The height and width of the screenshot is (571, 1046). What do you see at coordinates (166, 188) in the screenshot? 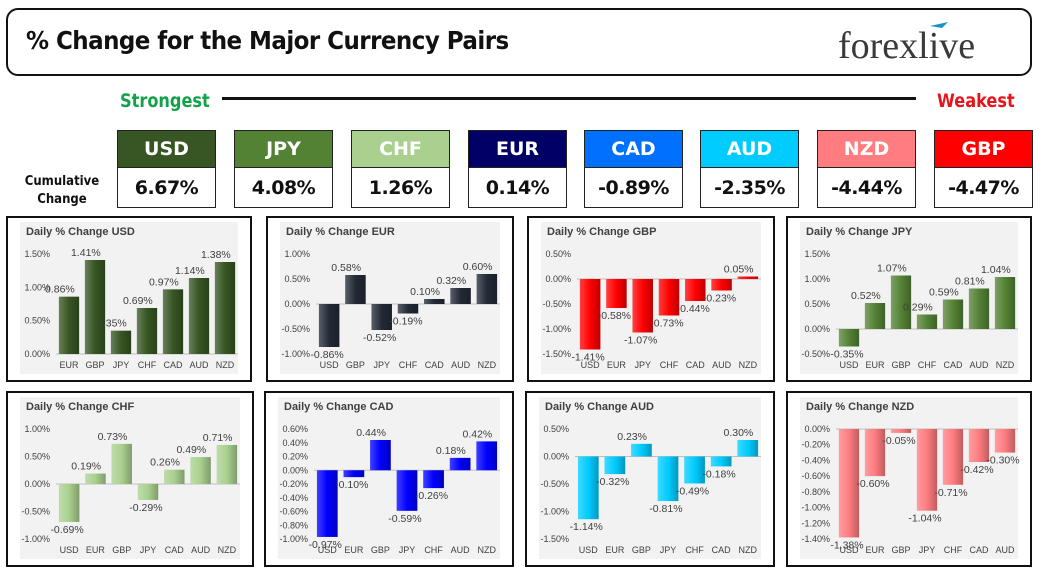
I see `currency-cumulative-value: 6.67%` at bounding box center [166, 188].